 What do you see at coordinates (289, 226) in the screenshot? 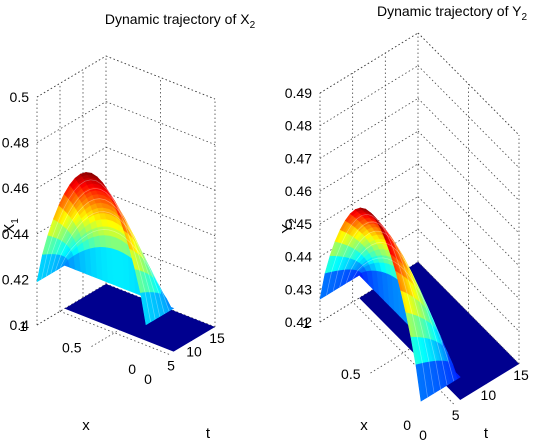
I see `z-axis-label: Y2` at bounding box center [289, 226].